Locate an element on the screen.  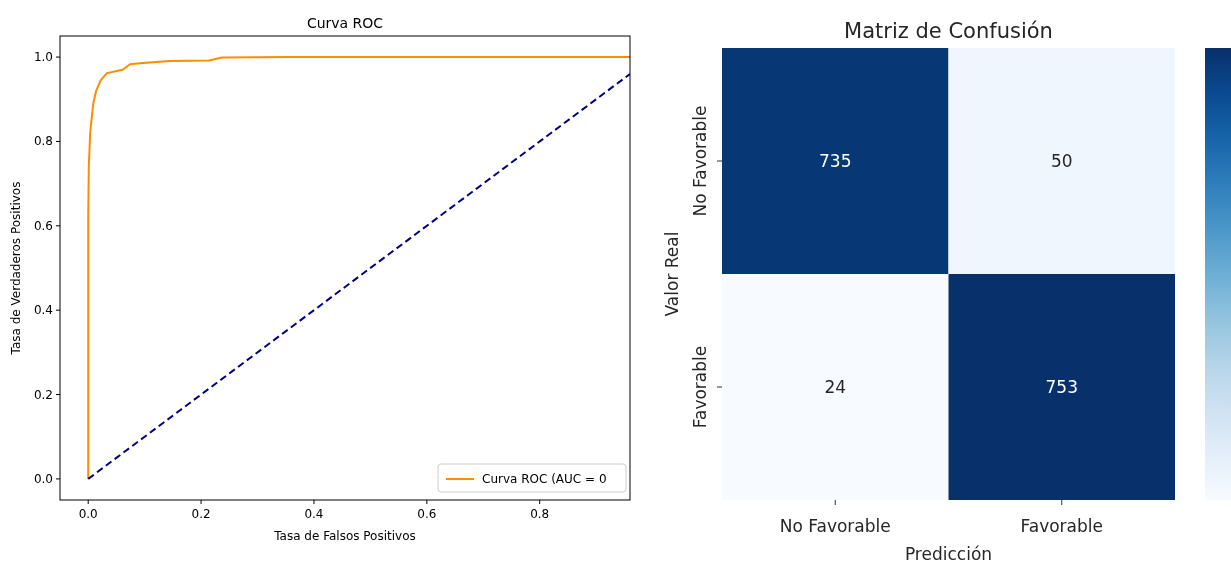
y-tick-label: 1.0 is located at coordinates (43, 57).